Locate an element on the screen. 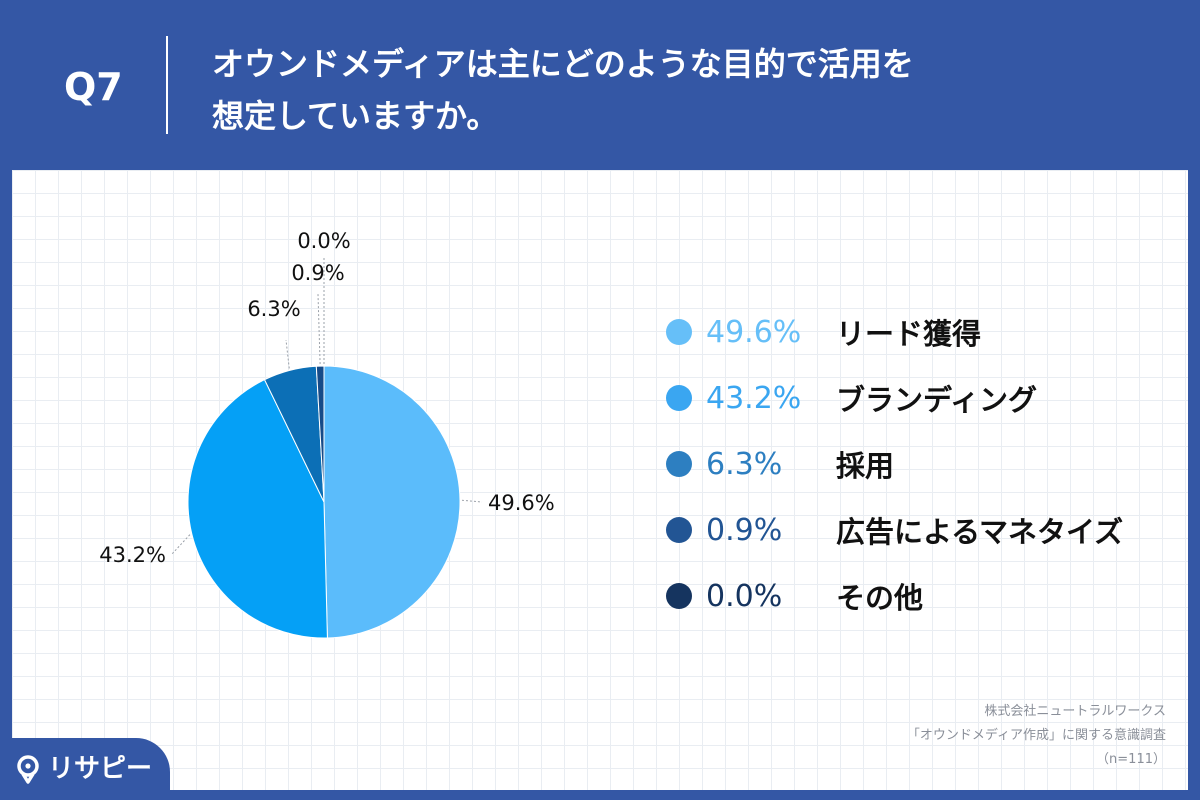  header-divider is located at coordinates (167, 85).